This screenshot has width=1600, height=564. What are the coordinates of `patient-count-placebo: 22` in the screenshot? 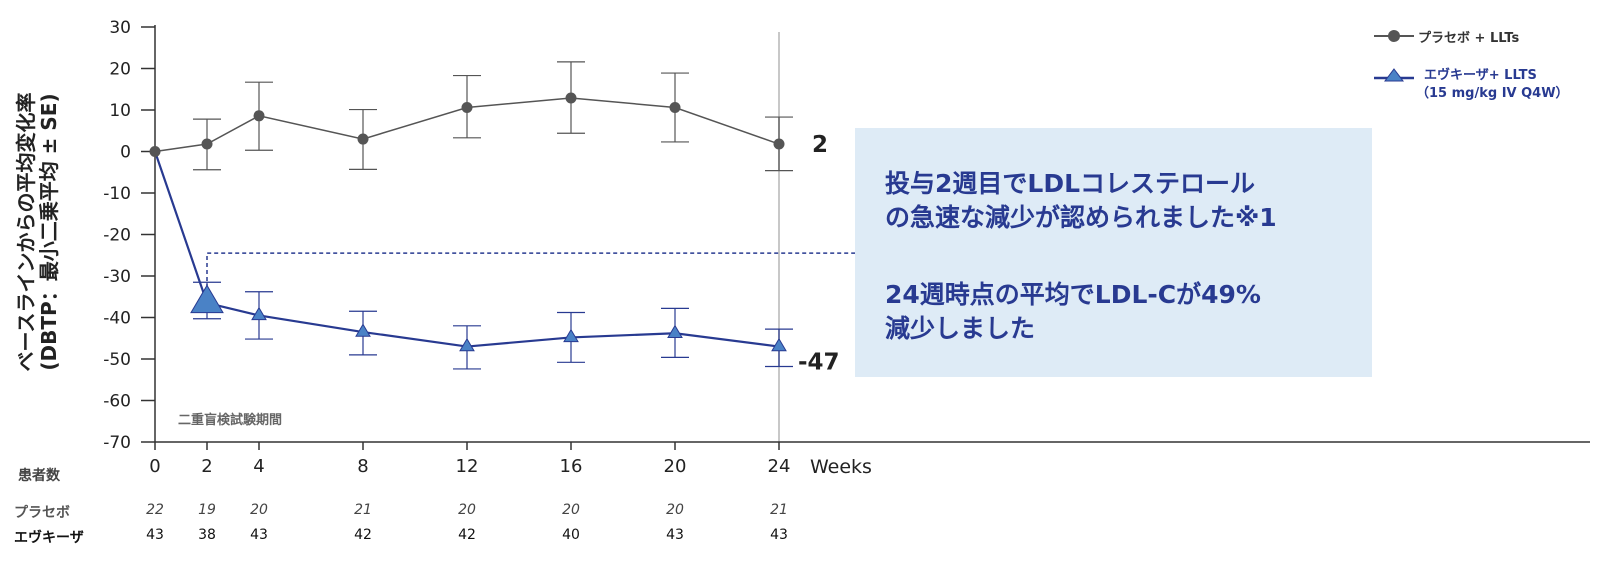 It's located at (155, 510).